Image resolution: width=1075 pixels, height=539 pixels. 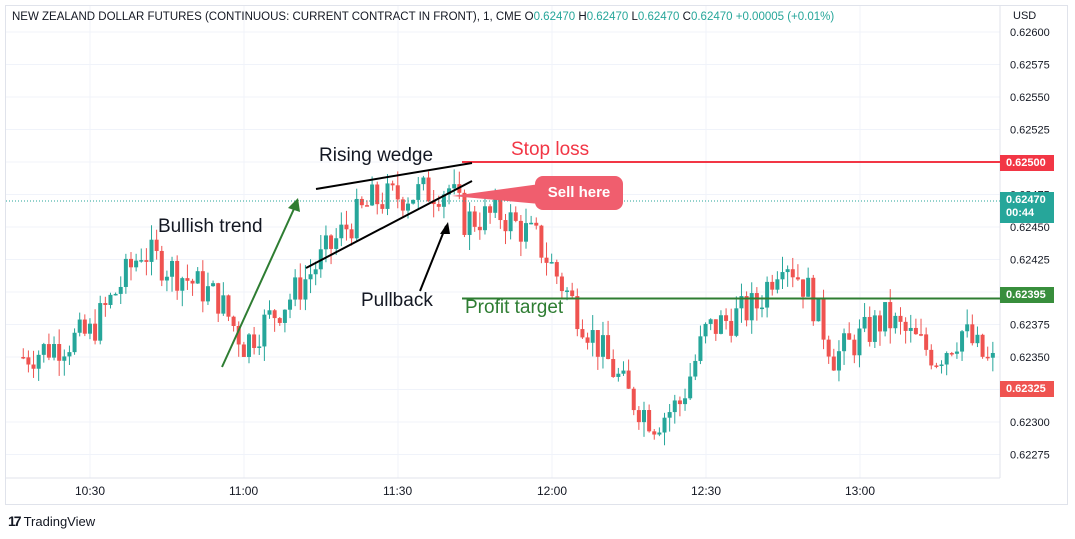 What do you see at coordinates (1030, 456) in the screenshot?
I see `price-tick-label: 0.62275` at bounding box center [1030, 456].